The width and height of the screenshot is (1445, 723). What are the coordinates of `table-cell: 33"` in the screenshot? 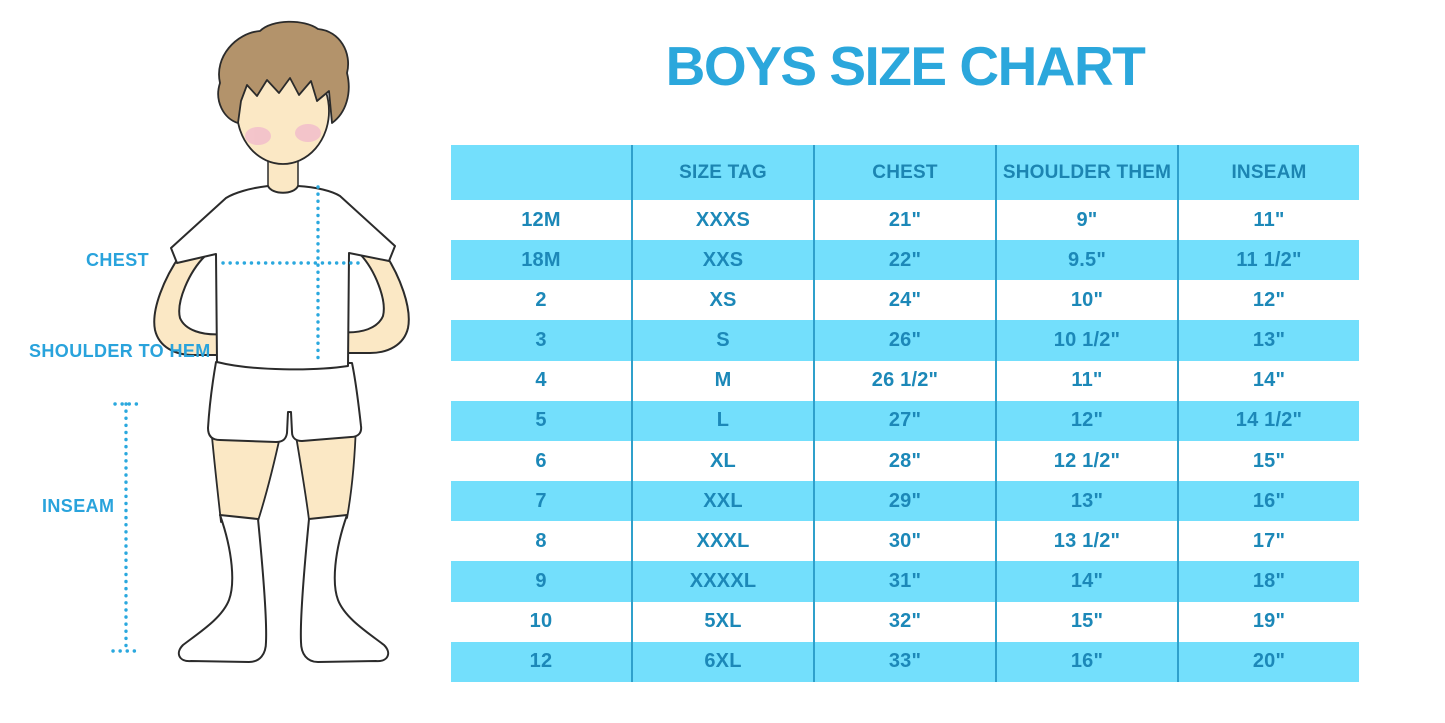 It's located at (904, 661).